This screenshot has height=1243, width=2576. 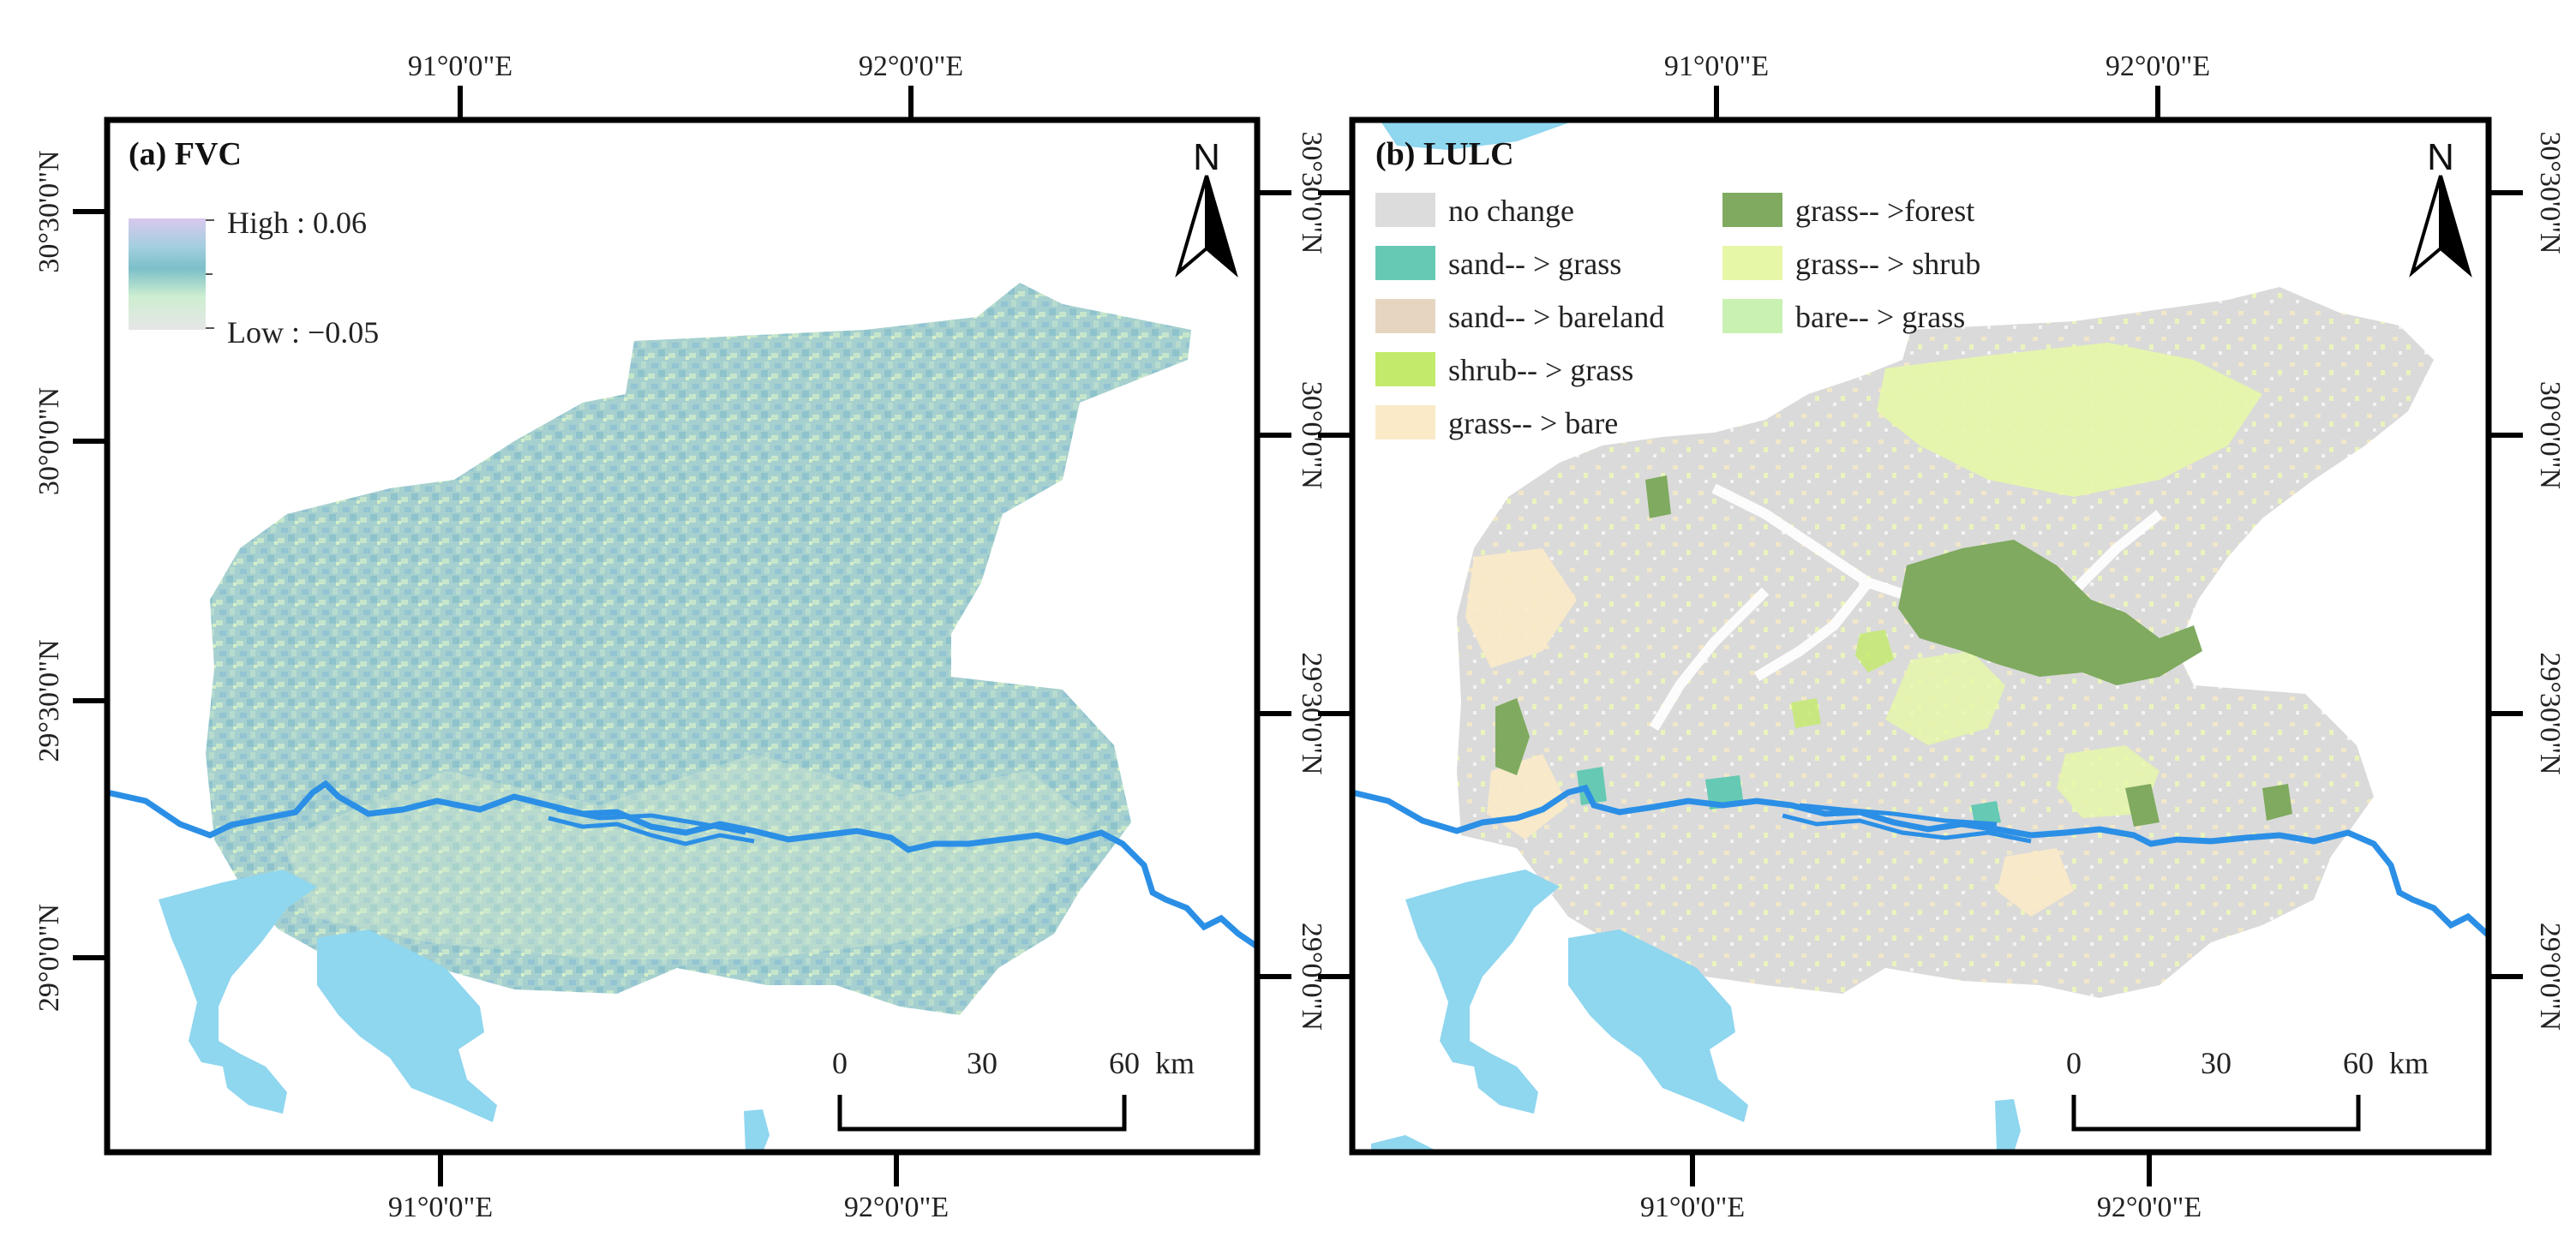 I want to click on lulc-legend-label: grass-- > shrub, so click(x=1887, y=264).